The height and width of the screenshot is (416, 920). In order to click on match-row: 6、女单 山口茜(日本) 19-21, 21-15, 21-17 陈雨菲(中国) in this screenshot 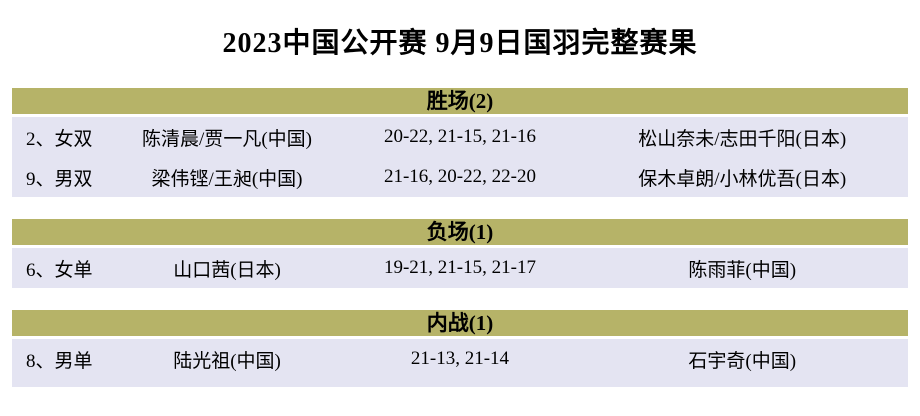, I will do `click(460, 268)`.